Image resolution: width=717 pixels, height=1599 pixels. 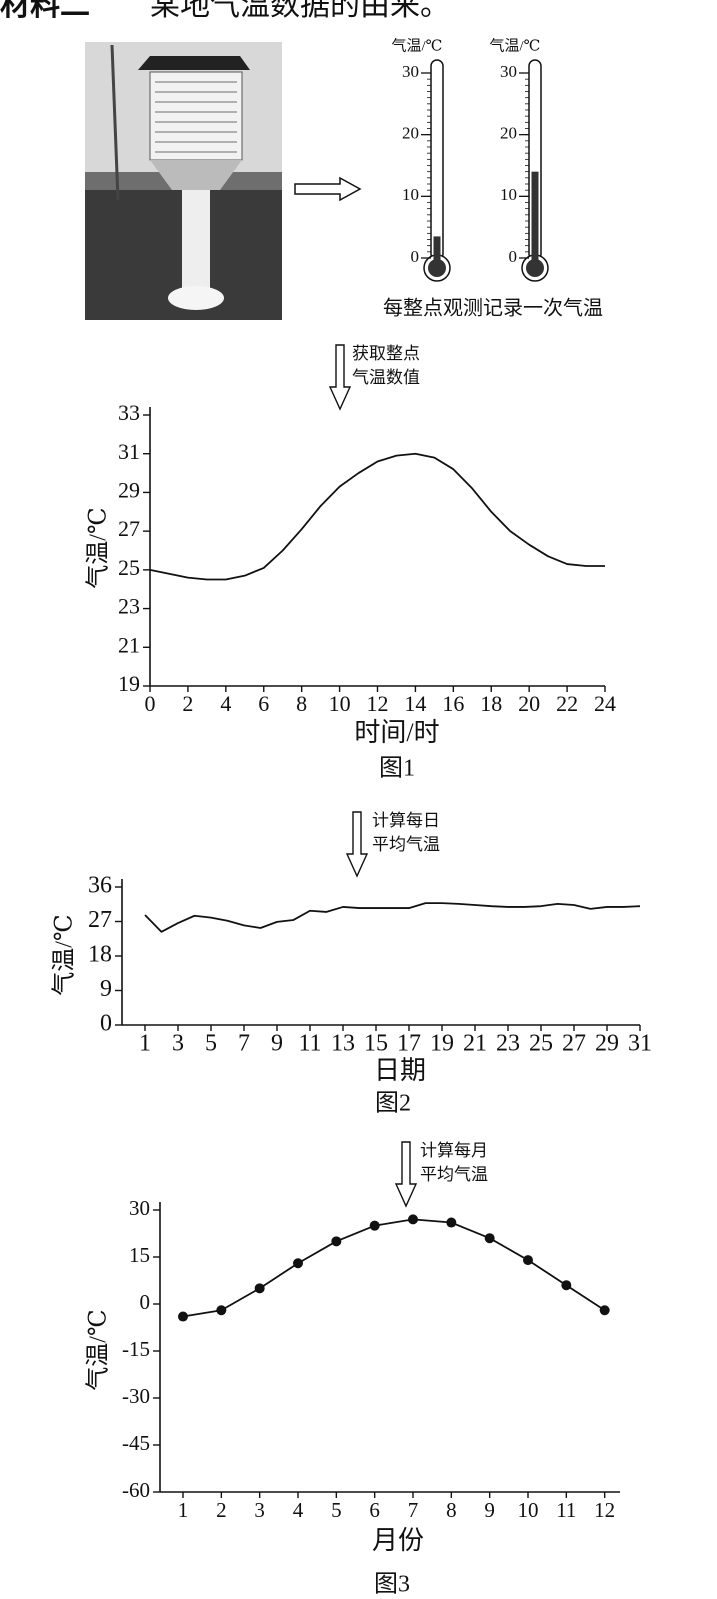 What do you see at coordinates (493, 308) in the screenshot?
I see `thermometer-caption: 每整点观测记录一次气温` at bounding box center [493, 308].